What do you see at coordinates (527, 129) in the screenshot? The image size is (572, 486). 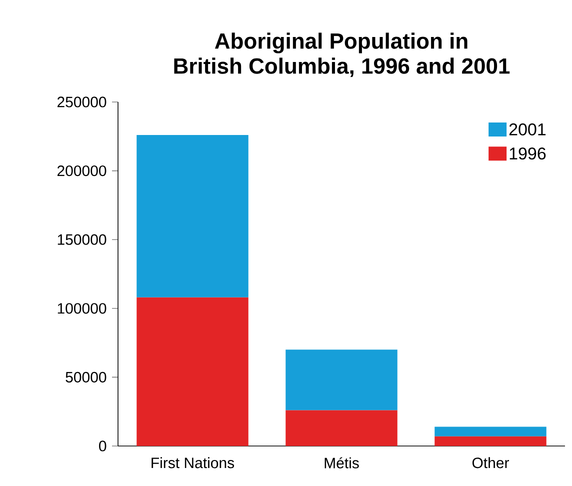 I see `legend-label: 2001` at bounding box center [527, 129].